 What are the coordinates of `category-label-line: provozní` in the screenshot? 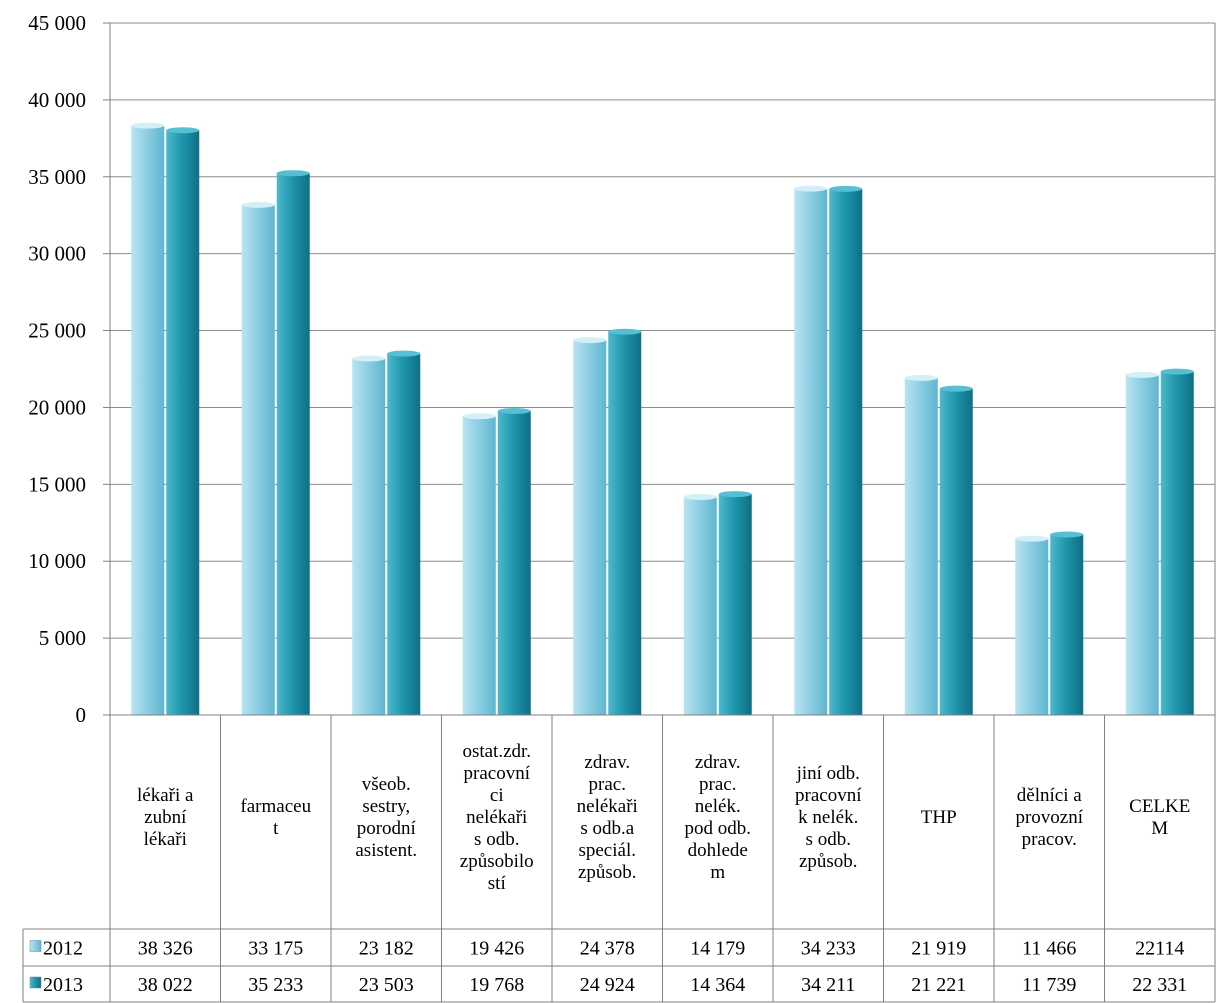 It's located at (1049, 817).